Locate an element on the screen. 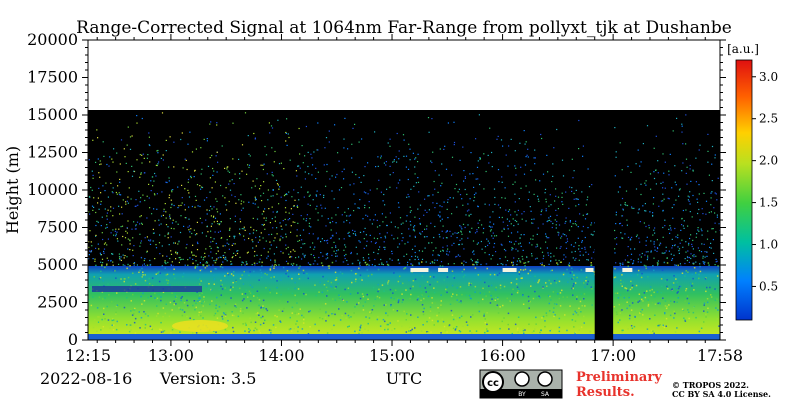 The height and width of the screenshot is (400, 800). footer-date: 2022-08-16 is located at coordinates (86, 378).